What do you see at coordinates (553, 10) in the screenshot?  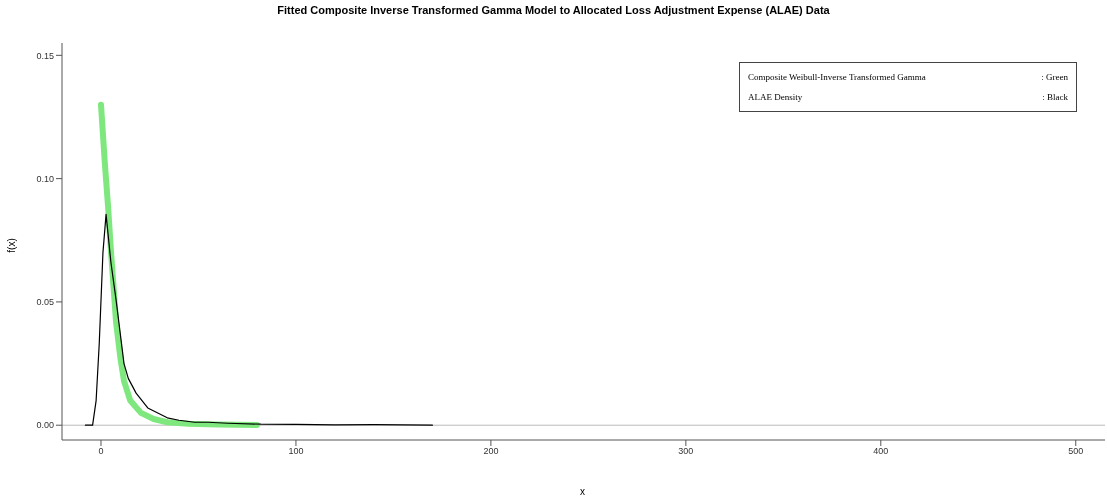 I see `chart-title: Fitted Composite Inverse Transformed Gamma Model to Allocated Loss Adjustment Expense (ALAE) Data` at bounding box center [553, 10].